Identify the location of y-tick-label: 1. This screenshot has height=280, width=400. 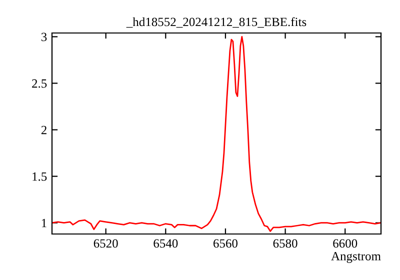
(44, 223).